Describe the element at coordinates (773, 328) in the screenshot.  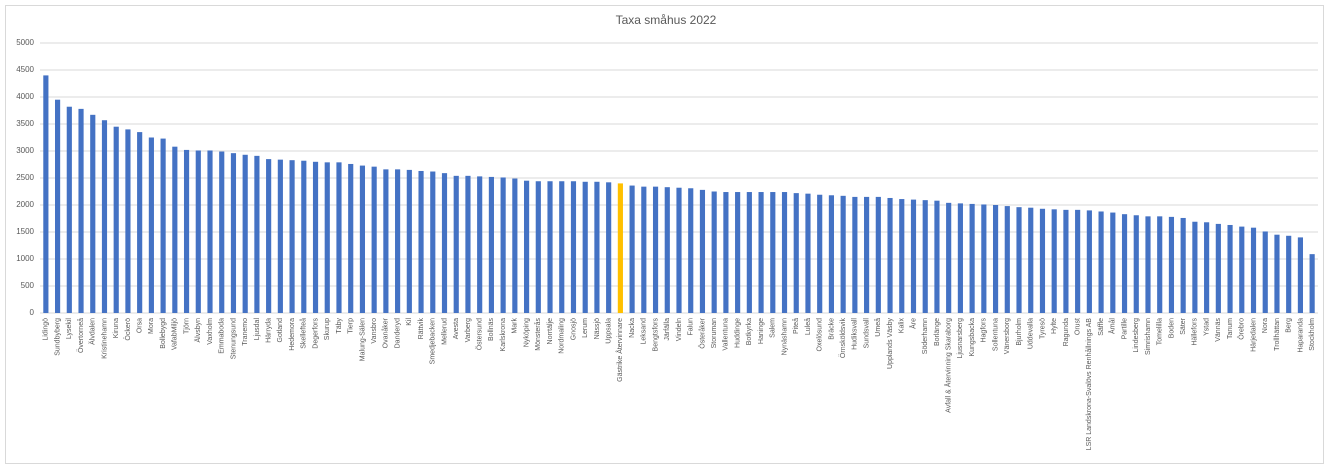
I see `x-tick-label: Salem` at that location.